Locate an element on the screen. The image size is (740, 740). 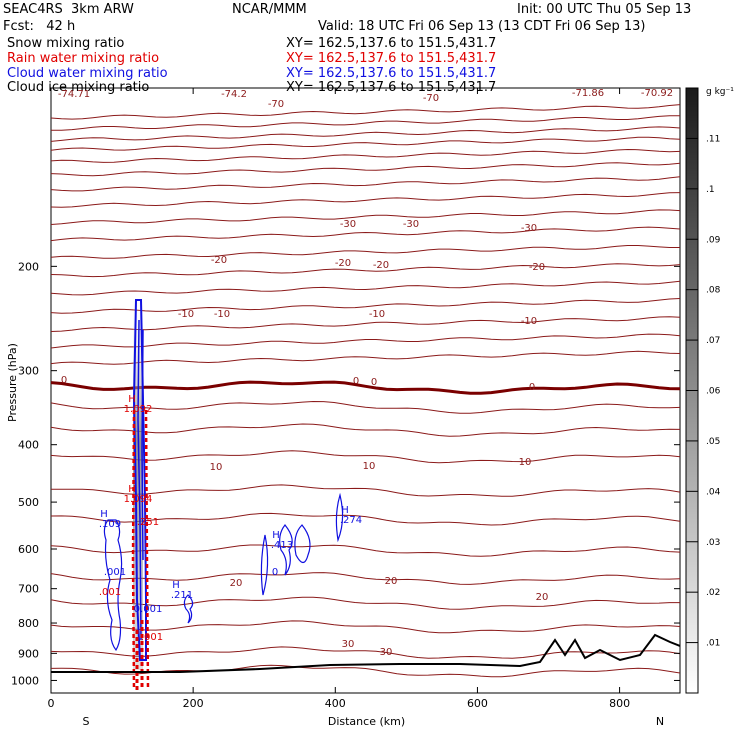
colorbar-tick-label: .05 is located at coordinates (713, 442).